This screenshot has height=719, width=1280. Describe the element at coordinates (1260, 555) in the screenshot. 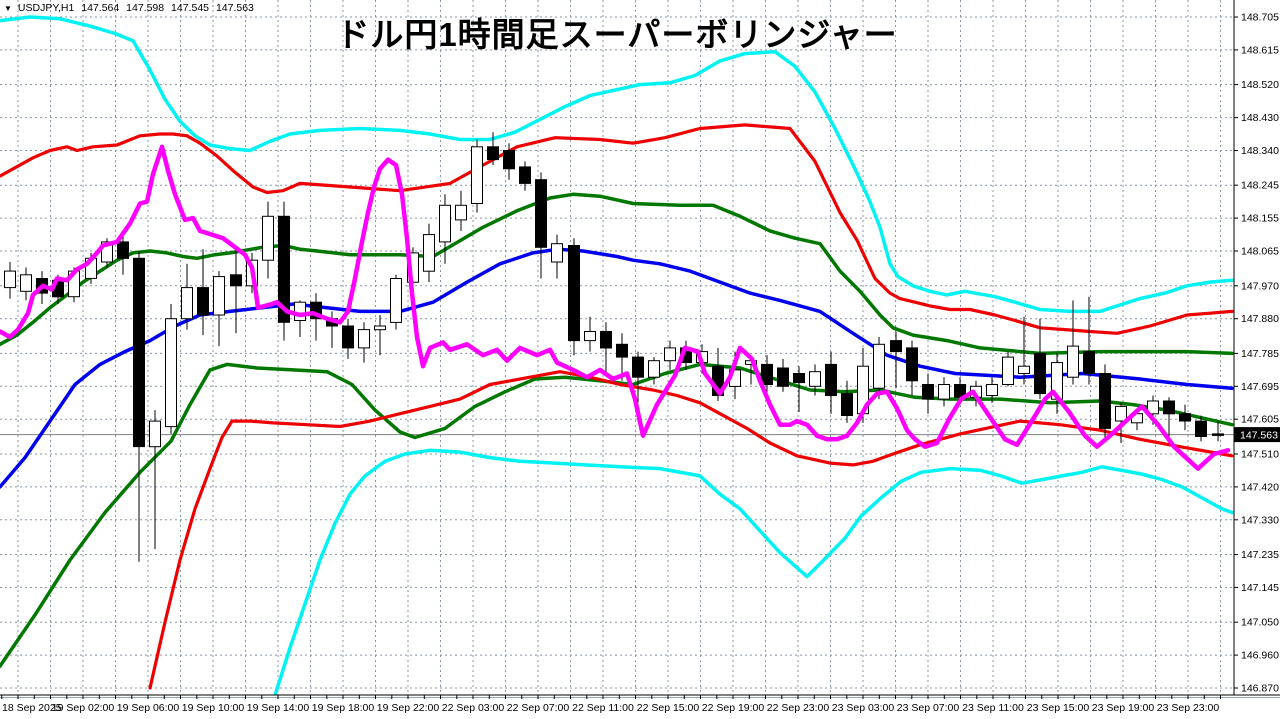

I see `price-tick-label: 147.235` at that location.